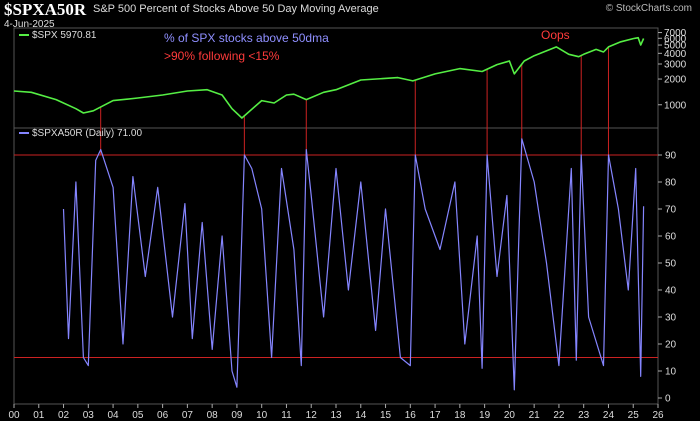 The width and height of the screenshot is (700, 421). Describe the element at coordinates (584, 415) in the screenshot. I see `x-tick-label: 23` at that location.